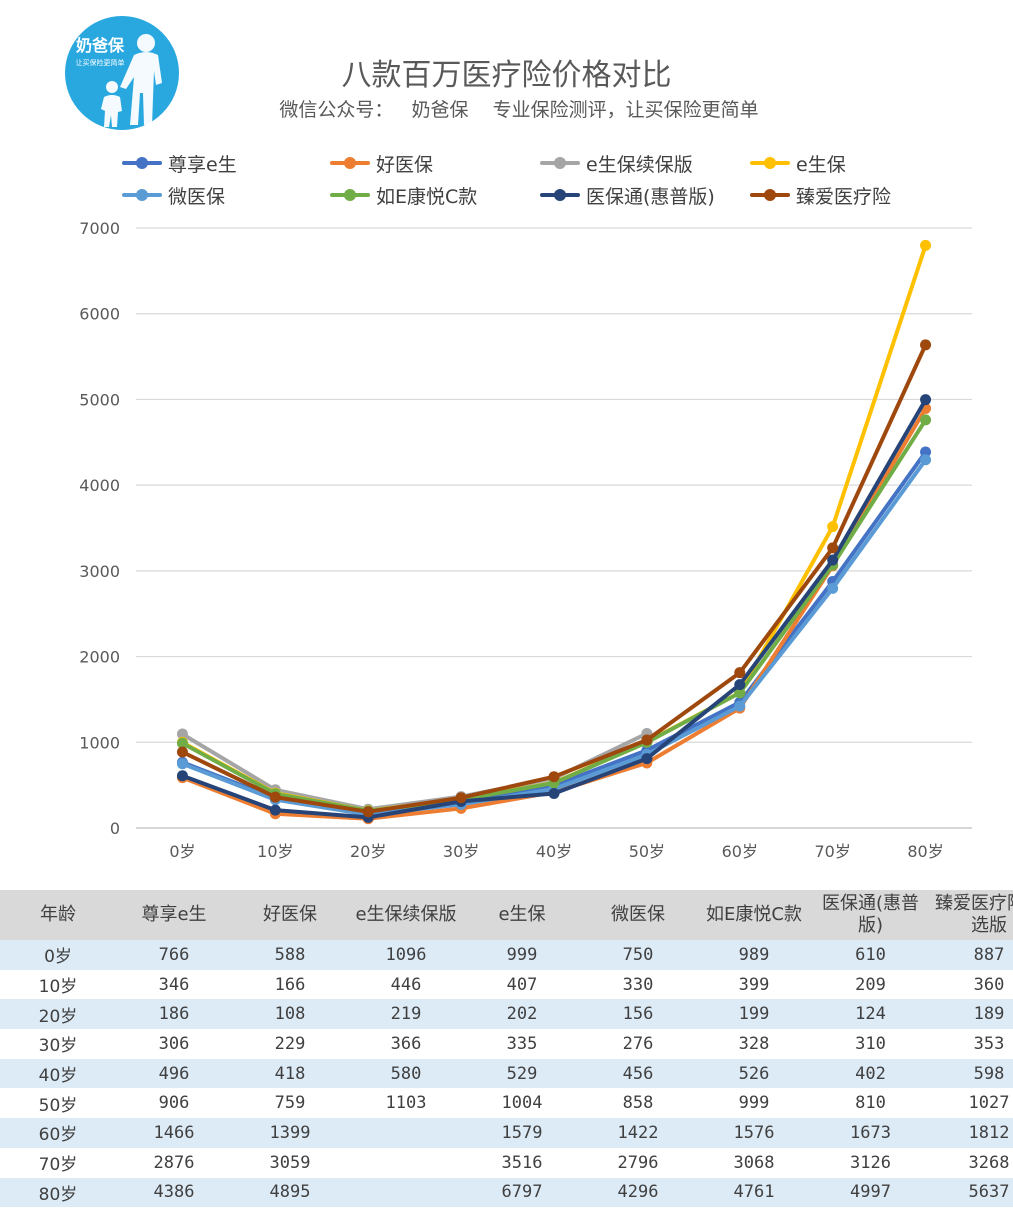 This screenshot has height=1209, width=1013. Describe the element at coordinates (406, 1014) in the screenshot. I see `price-cell: 219` at that location.